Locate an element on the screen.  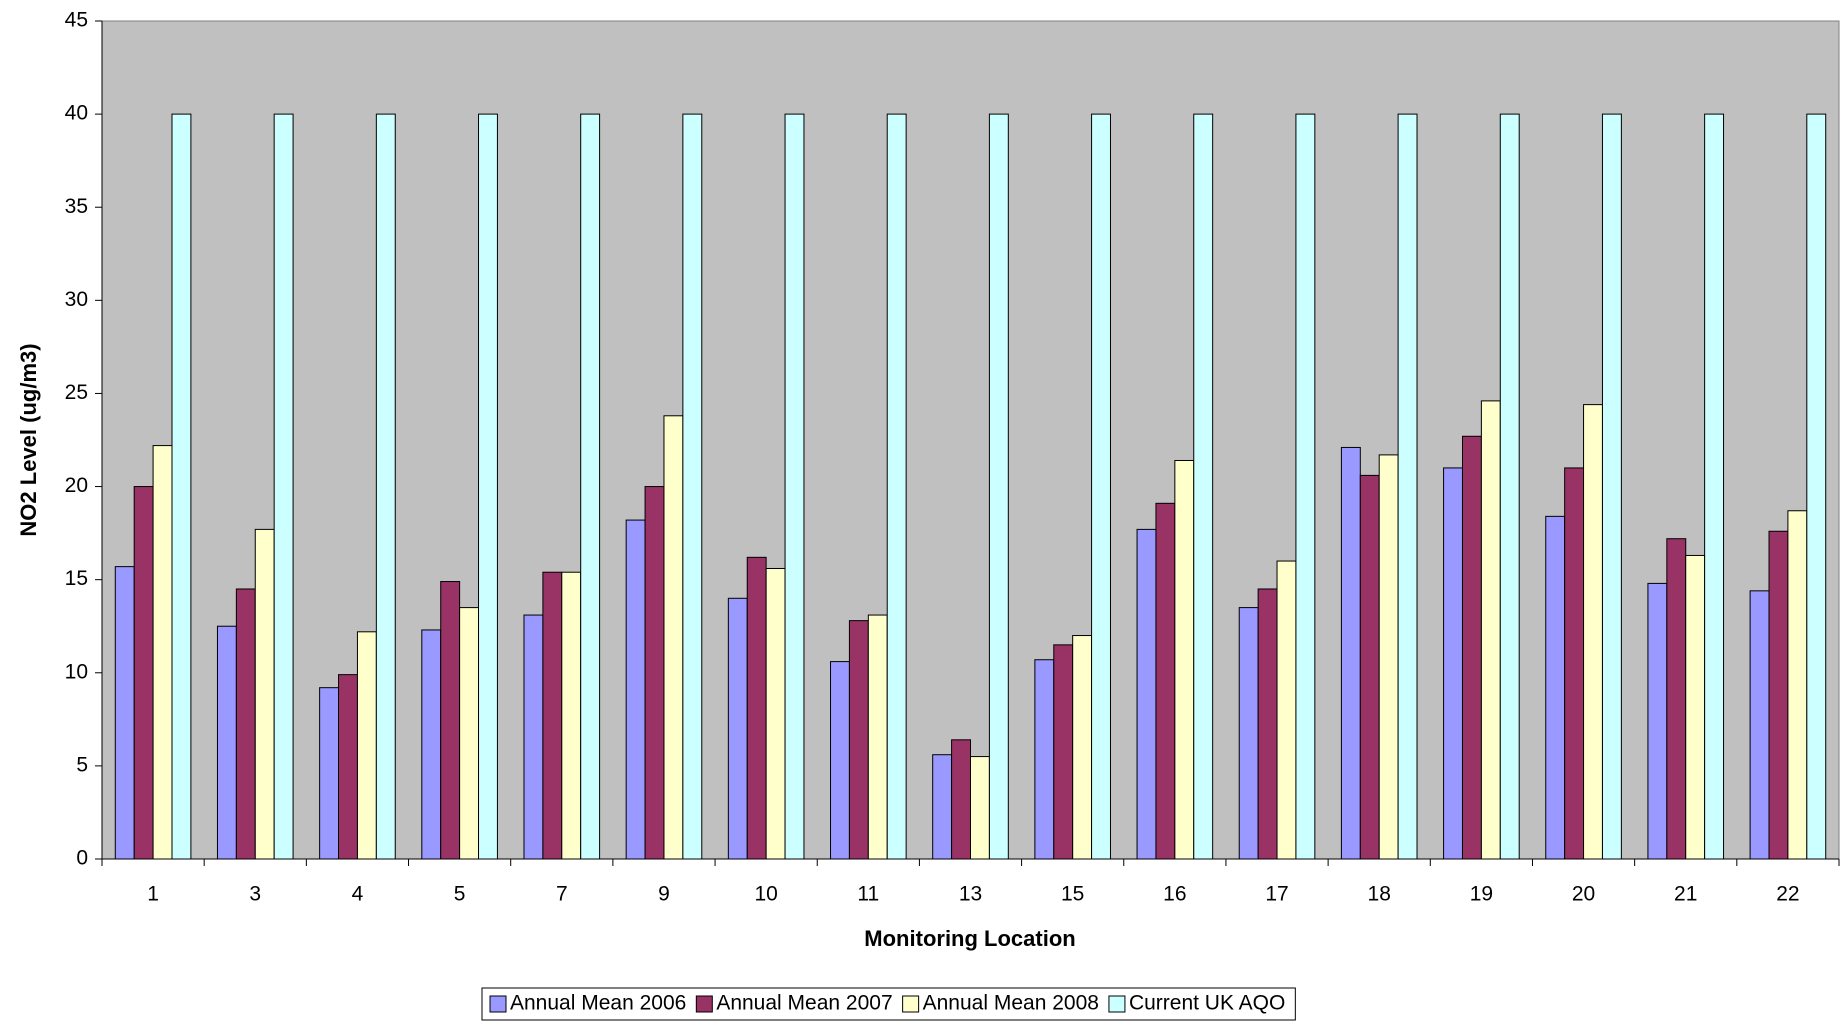
x-tick-label: 15 is located at coordinates (1072, 894).